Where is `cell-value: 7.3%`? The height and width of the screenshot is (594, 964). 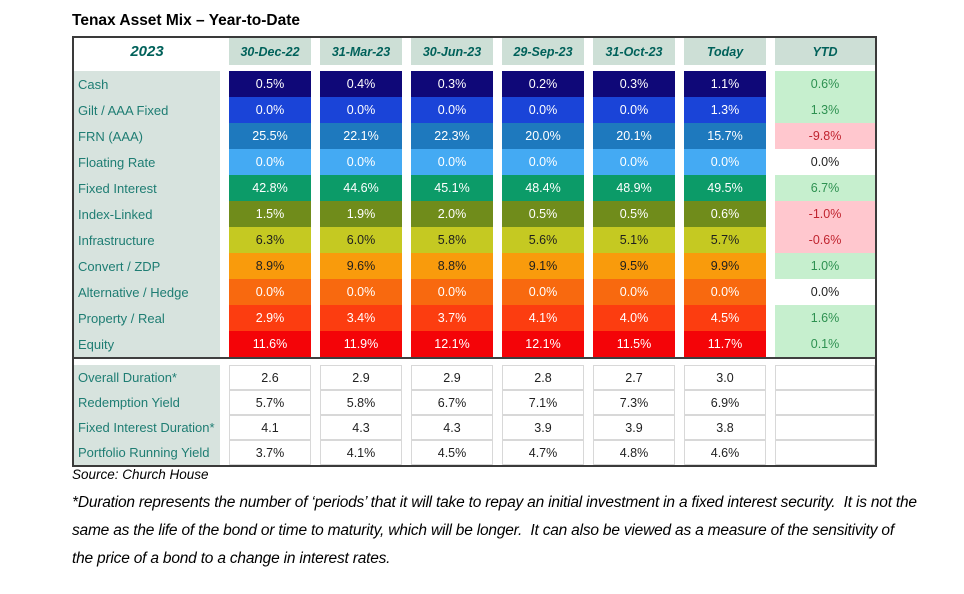 cell-value: 7.3% is located at coordinates (634, 402).